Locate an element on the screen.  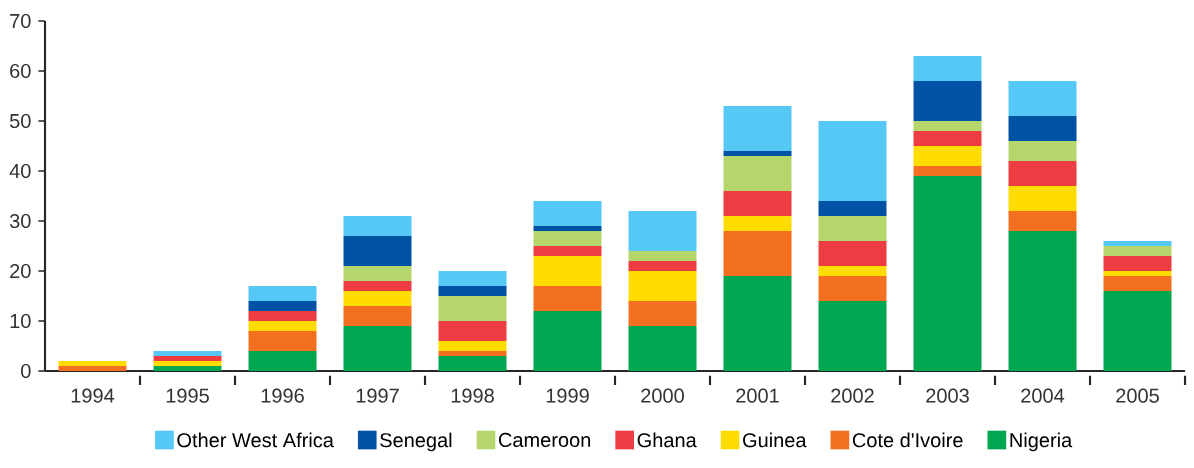
x-tick-label: 1994 is located at coordinates (93, 395).